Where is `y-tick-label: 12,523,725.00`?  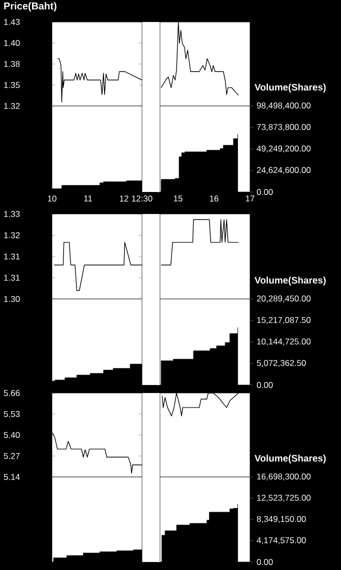
y-tick-label: 12,523,725.00 is located at coordinates (284, 498).